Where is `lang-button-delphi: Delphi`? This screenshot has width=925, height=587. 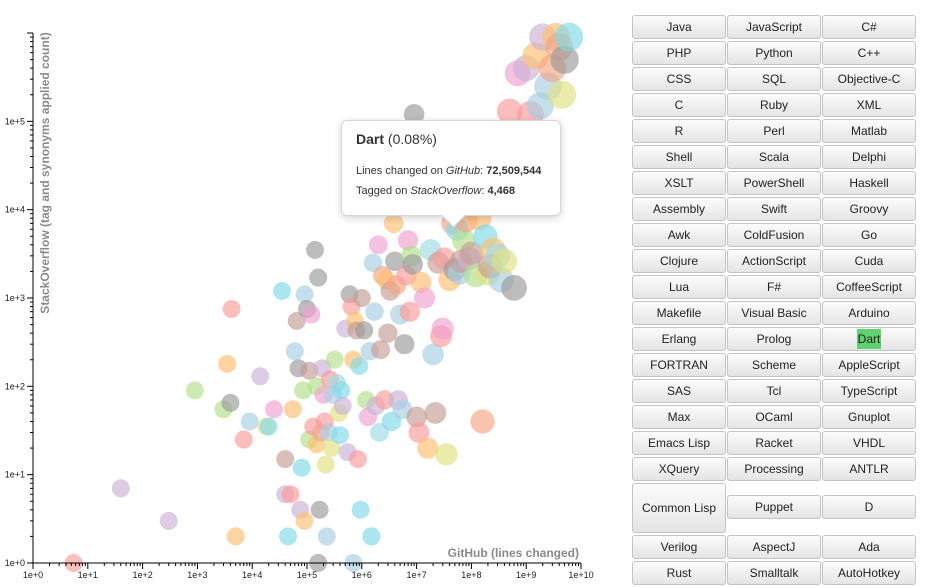 lang-button-delphi: Delphi is located at coordinates (869, 157).